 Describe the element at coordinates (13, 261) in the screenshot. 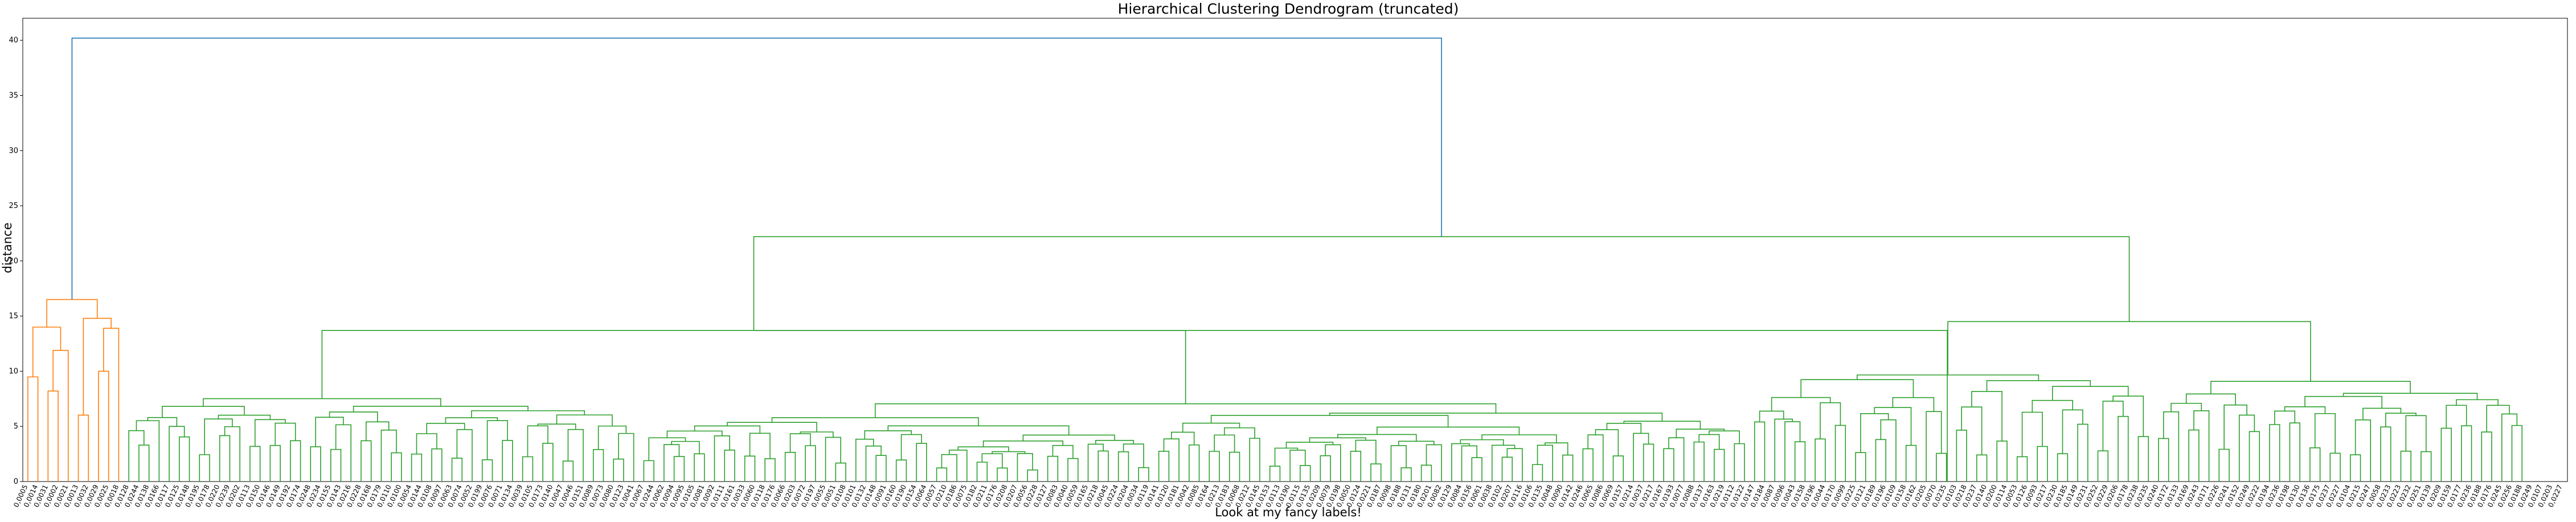

I see `y-tick-label: 20` at that location.